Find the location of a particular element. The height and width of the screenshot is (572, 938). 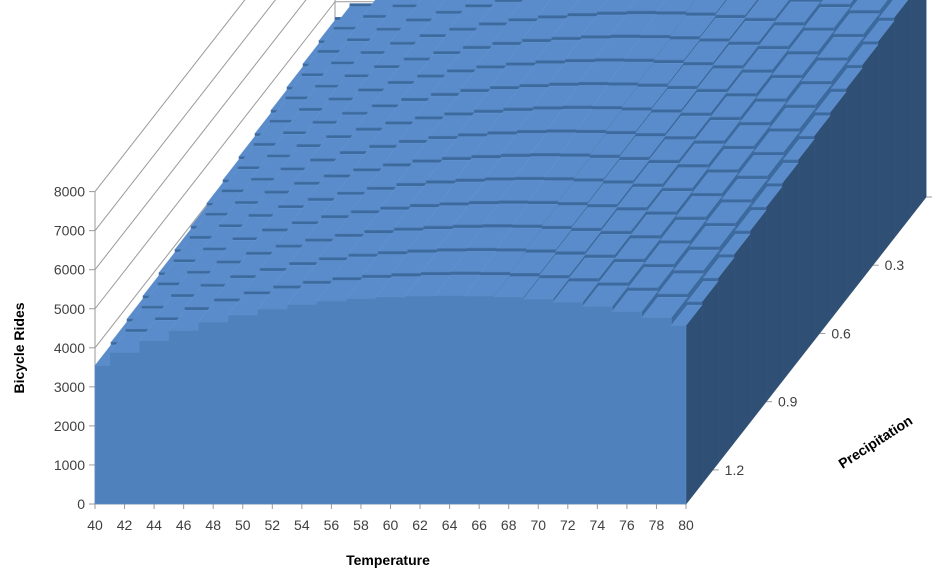

x-tick-label: 62 is located at coordinates (420, 525).